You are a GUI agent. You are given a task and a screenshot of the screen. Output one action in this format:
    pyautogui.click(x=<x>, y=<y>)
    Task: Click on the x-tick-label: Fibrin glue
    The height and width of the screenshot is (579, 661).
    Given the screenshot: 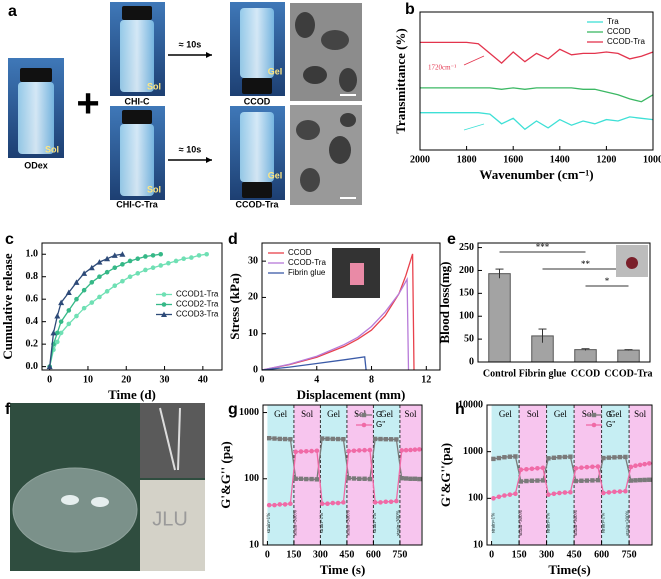 What is the action you would take?
    pyautogui.click(x=543, y=373)
    